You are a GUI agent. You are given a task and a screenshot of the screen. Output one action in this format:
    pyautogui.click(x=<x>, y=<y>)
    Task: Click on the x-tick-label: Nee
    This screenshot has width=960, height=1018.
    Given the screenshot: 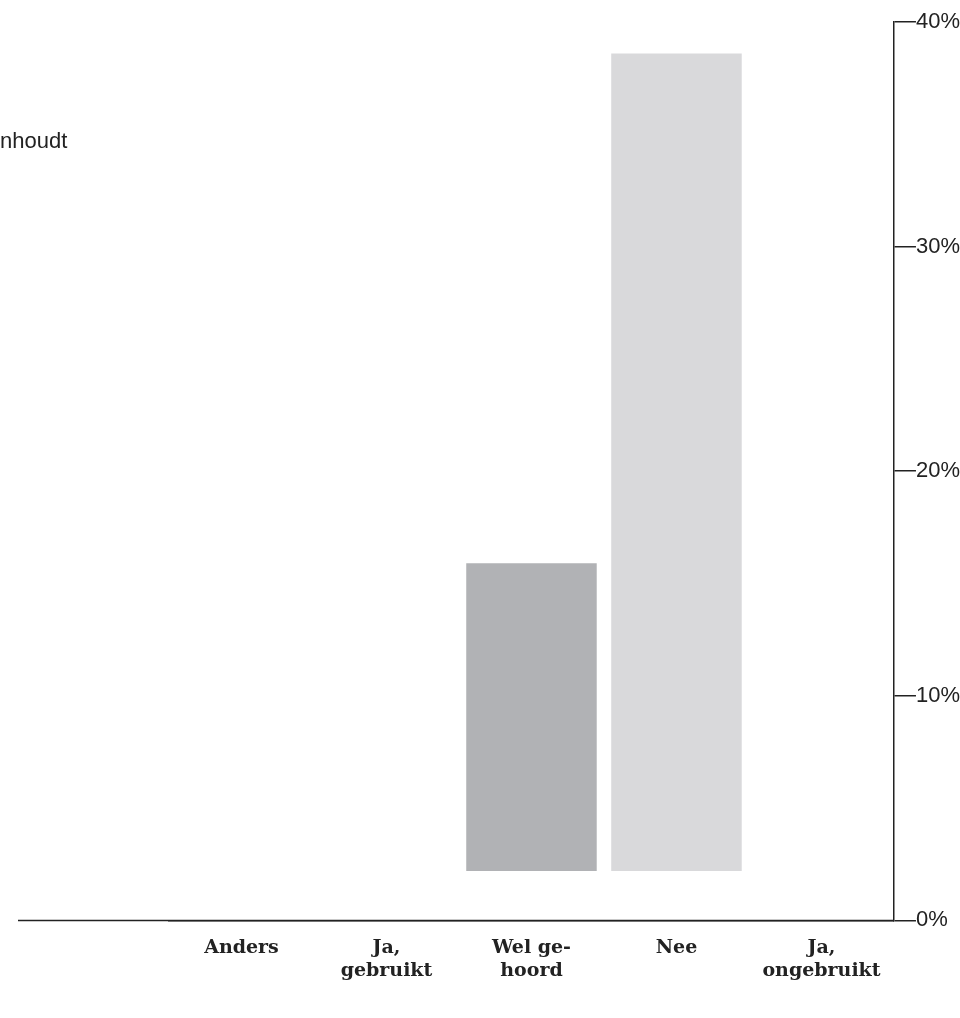 What is the action you would take?
    pyautogui.click(x=676, y=945)
    